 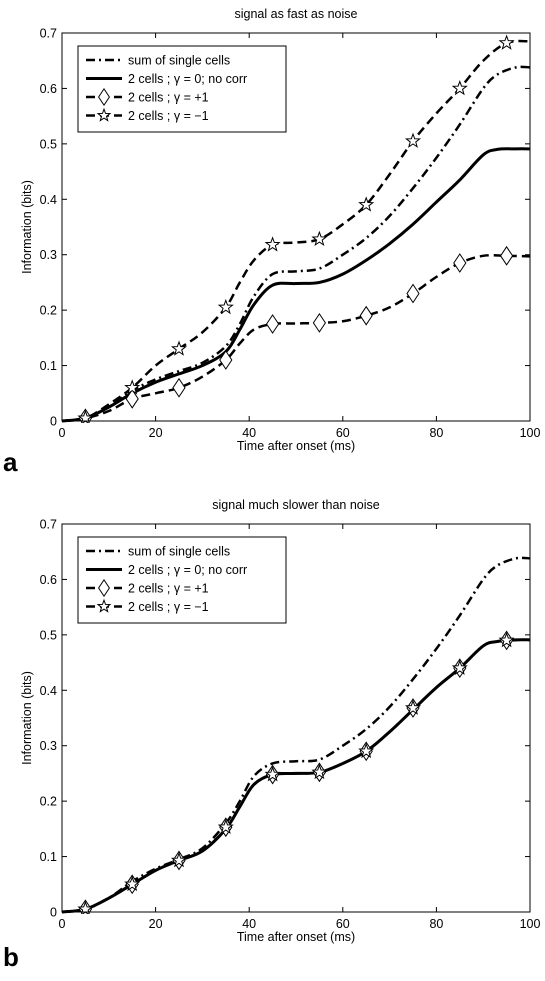 I want to click on chart-b-xtick-label-4: 80, so click(x=436, y=924).